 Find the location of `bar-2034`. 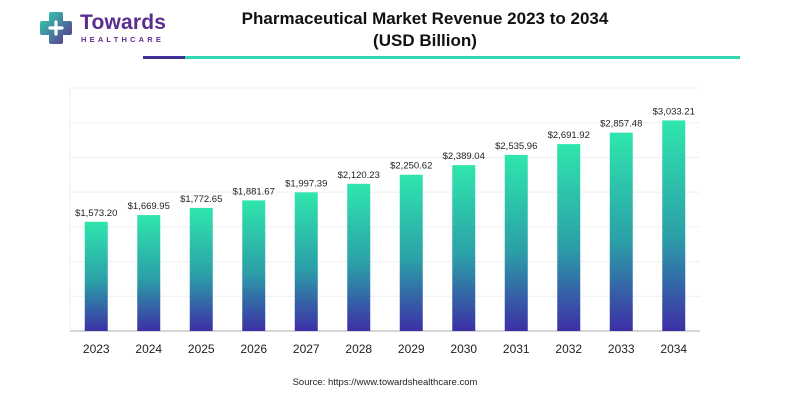

bar-2034 is located at coordinates (674, 225).